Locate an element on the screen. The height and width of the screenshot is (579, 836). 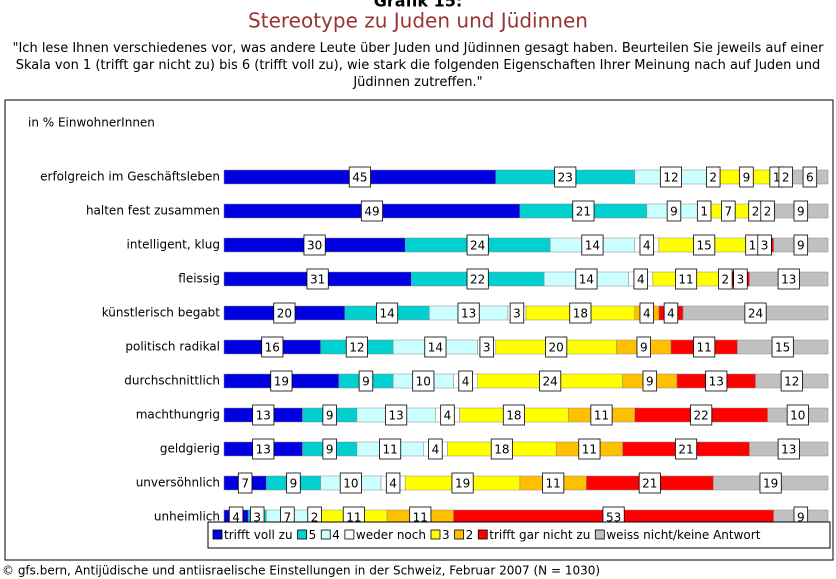
value-label: 53 is located at coordinates (613, 518).